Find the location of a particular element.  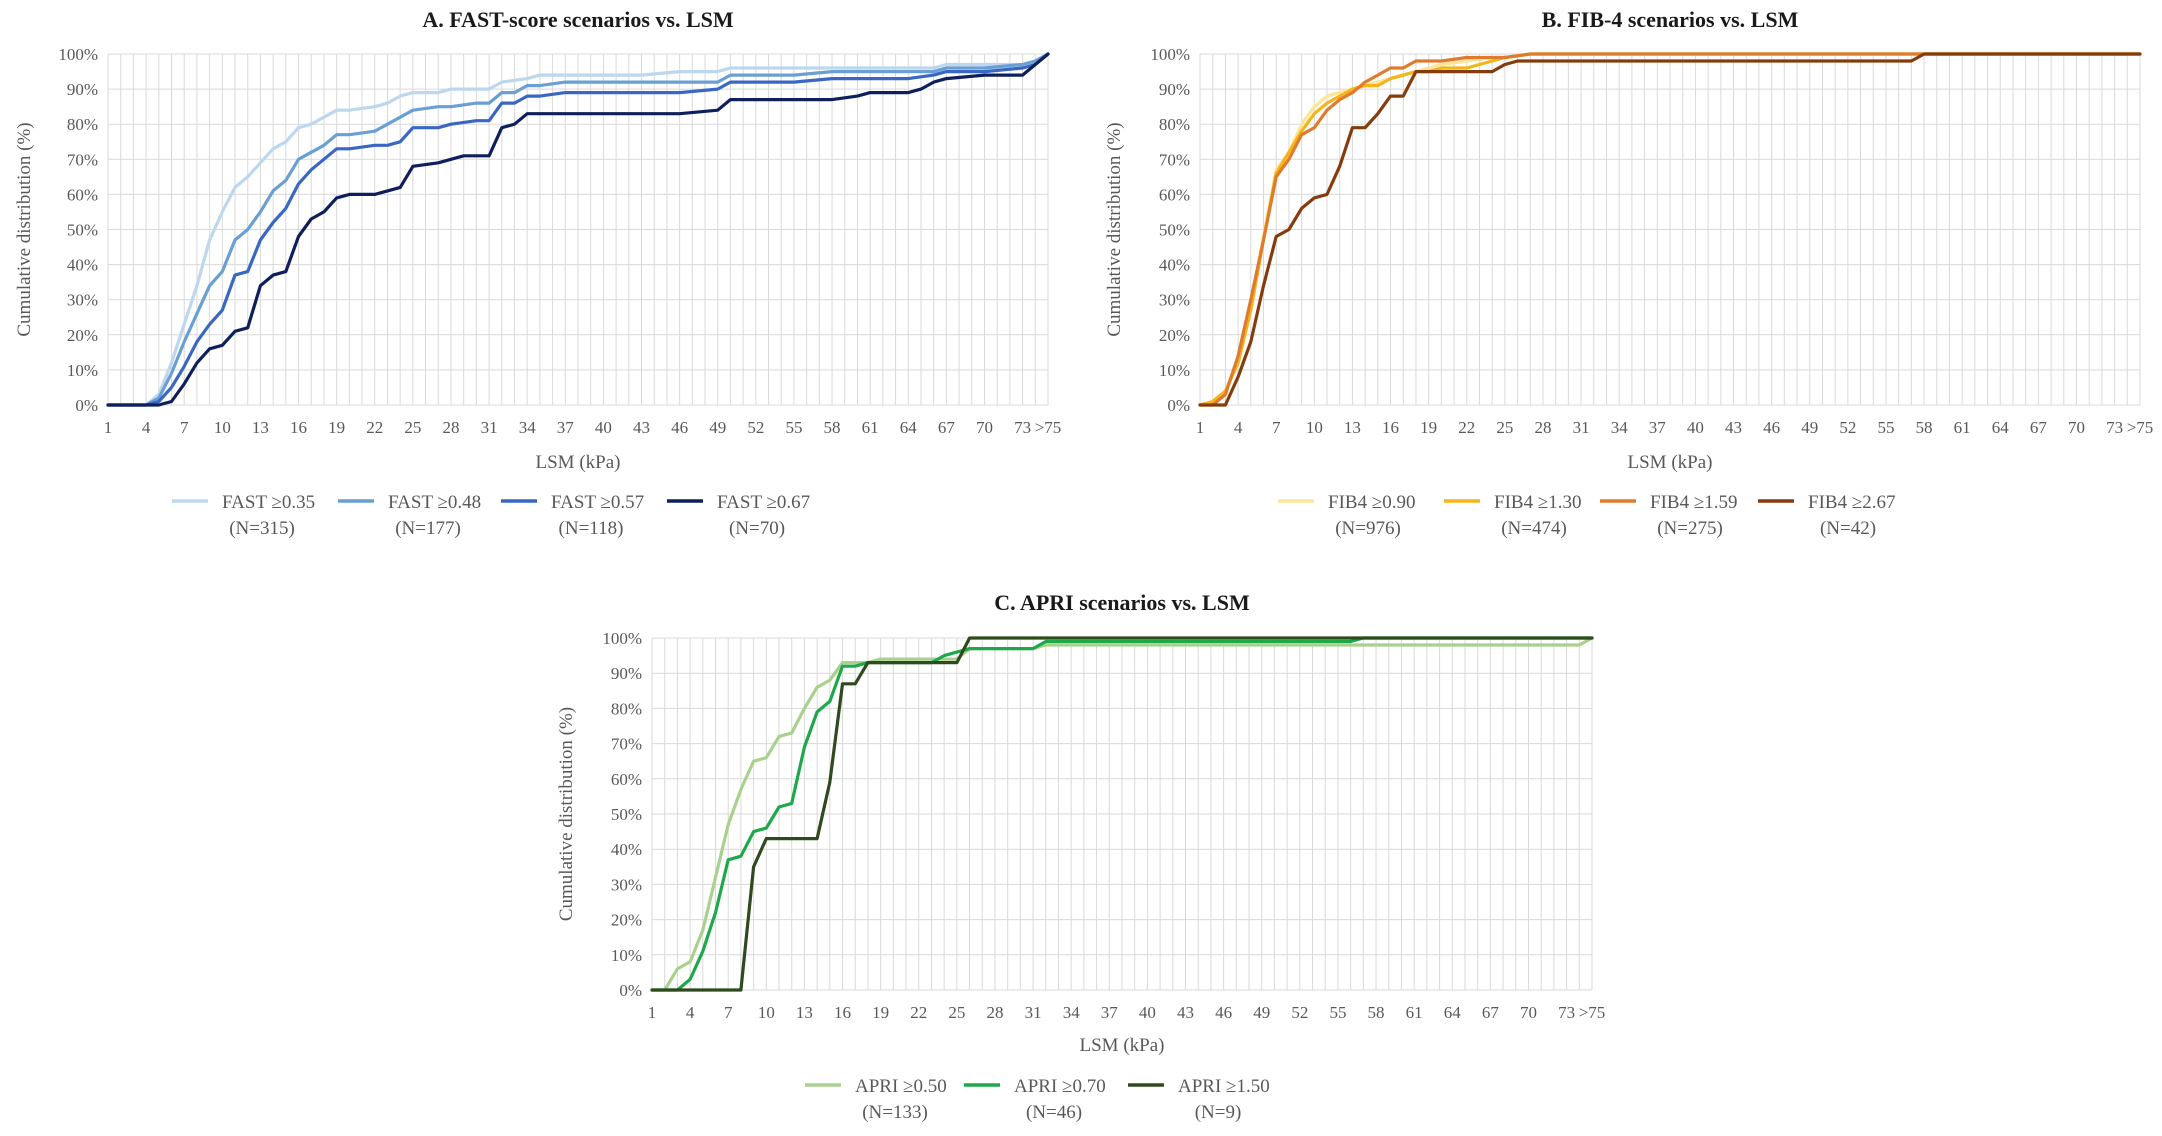

legend-item-2: FIB4 ≥1.30 (N=474) is located at coordinates (1513, 515).